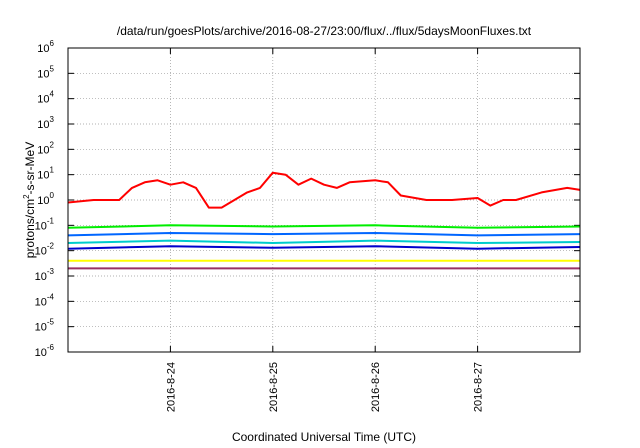 The width and height of the screenshot is (640, 448). Describe the element at coordinates (26, 196) in the screenshot. I see `y-axis-label-sup: 2` at that location.